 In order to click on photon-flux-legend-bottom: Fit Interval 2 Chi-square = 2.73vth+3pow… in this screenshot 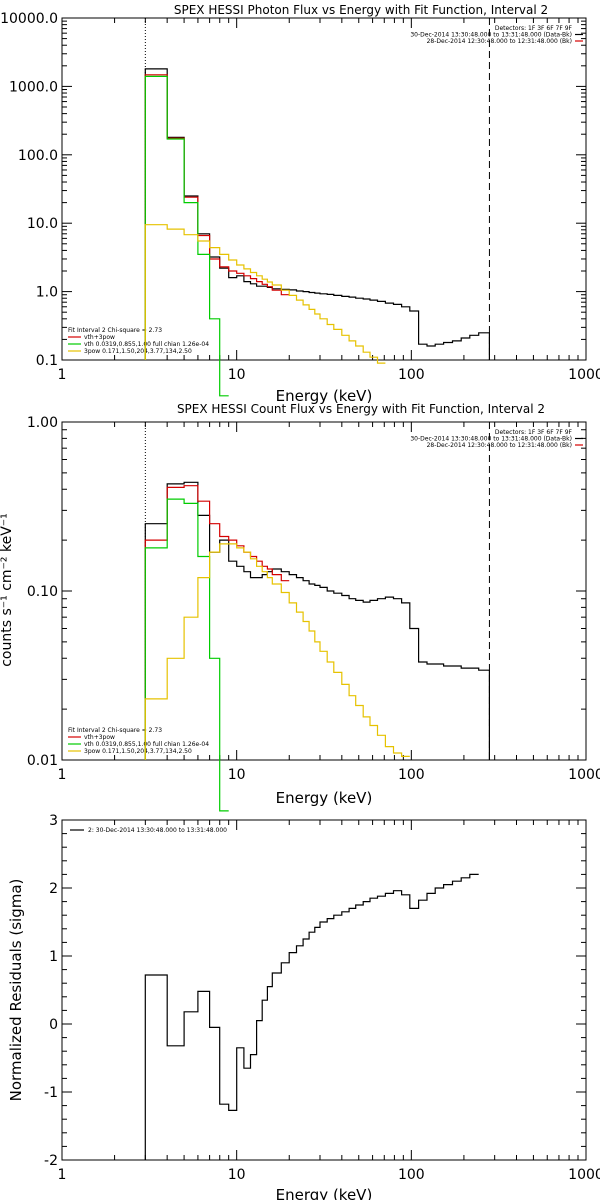, I will do `click(138, 341)`.